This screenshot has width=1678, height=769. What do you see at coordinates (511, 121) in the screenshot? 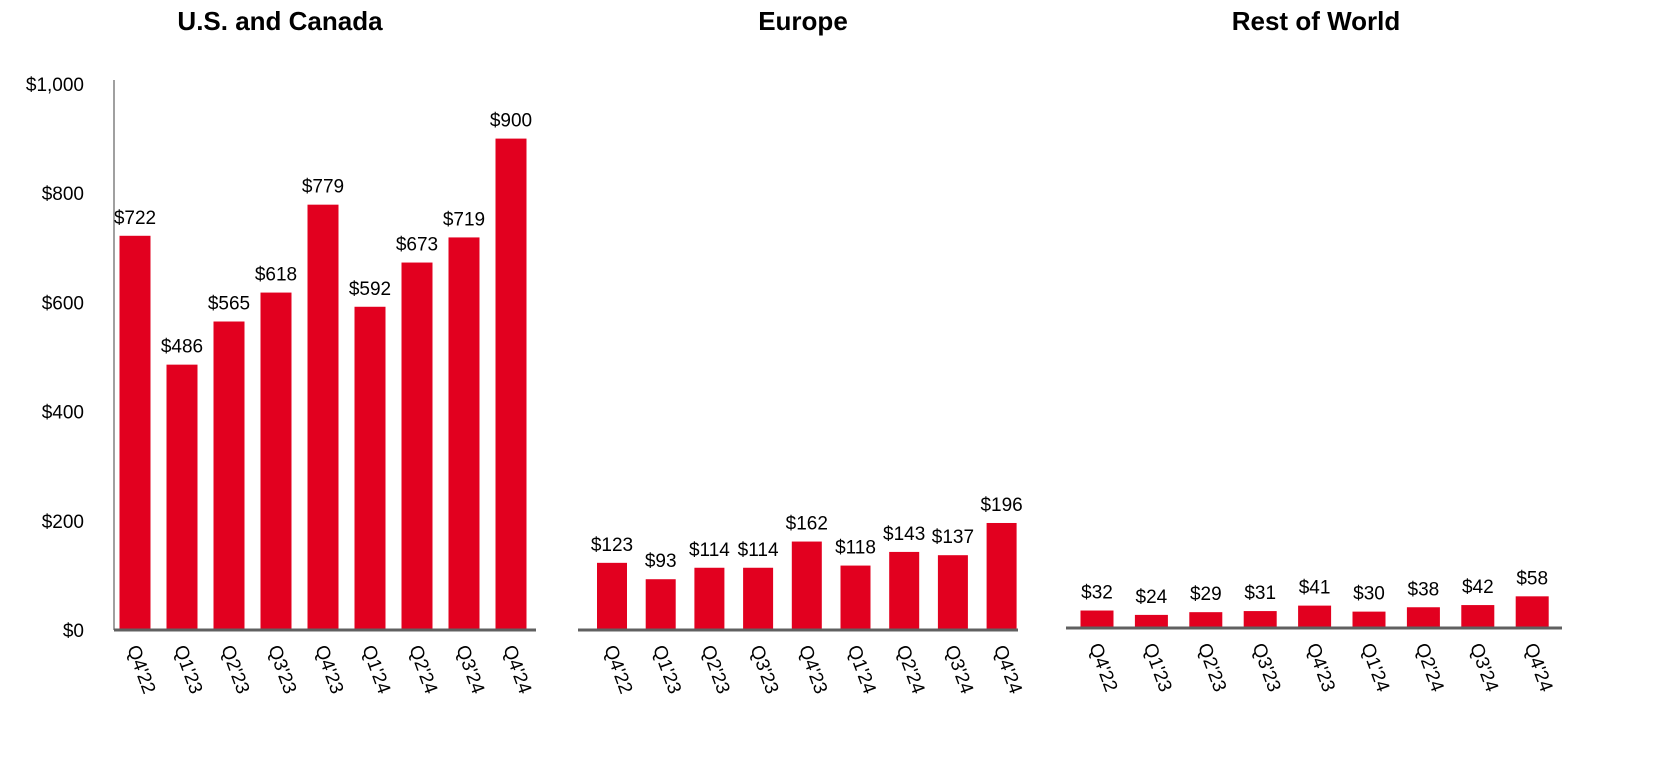
I see `data-label: $900` at bounding box center [511, 121].